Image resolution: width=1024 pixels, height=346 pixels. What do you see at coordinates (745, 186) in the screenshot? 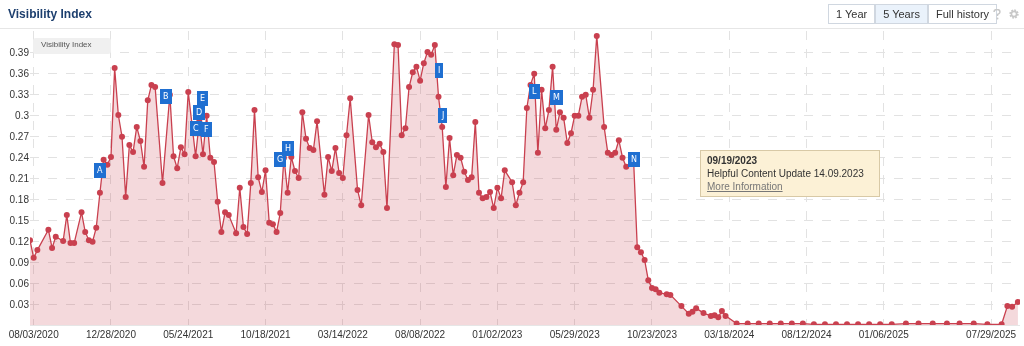
I see `annotation: More Information` at bounding box center [745, 186].